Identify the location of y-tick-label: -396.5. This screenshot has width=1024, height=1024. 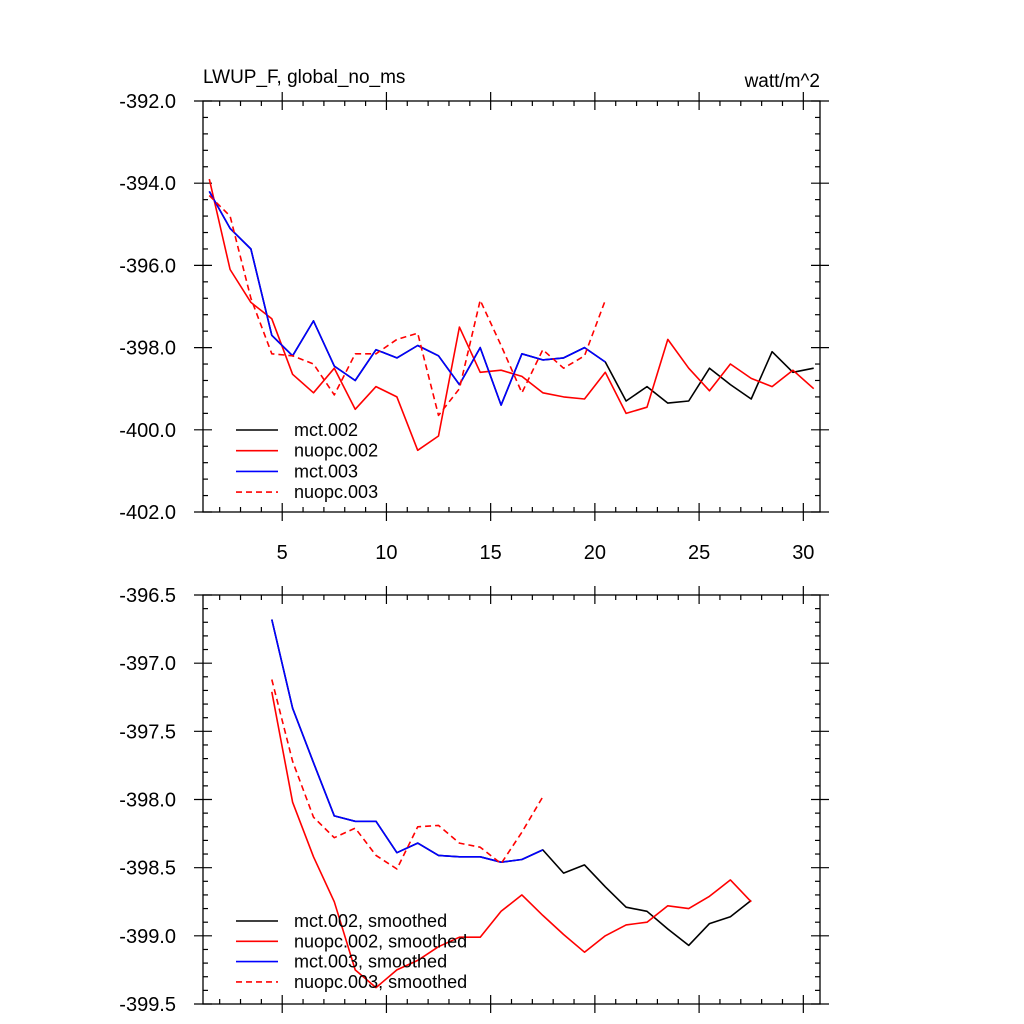
(147, 596).